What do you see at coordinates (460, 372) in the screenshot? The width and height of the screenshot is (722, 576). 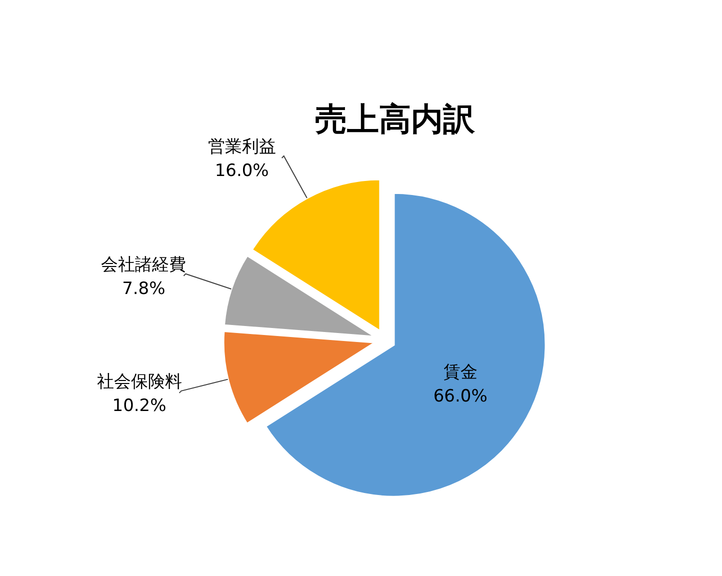 I see `slice-label: 賃金` at bounding box center [460, 372].